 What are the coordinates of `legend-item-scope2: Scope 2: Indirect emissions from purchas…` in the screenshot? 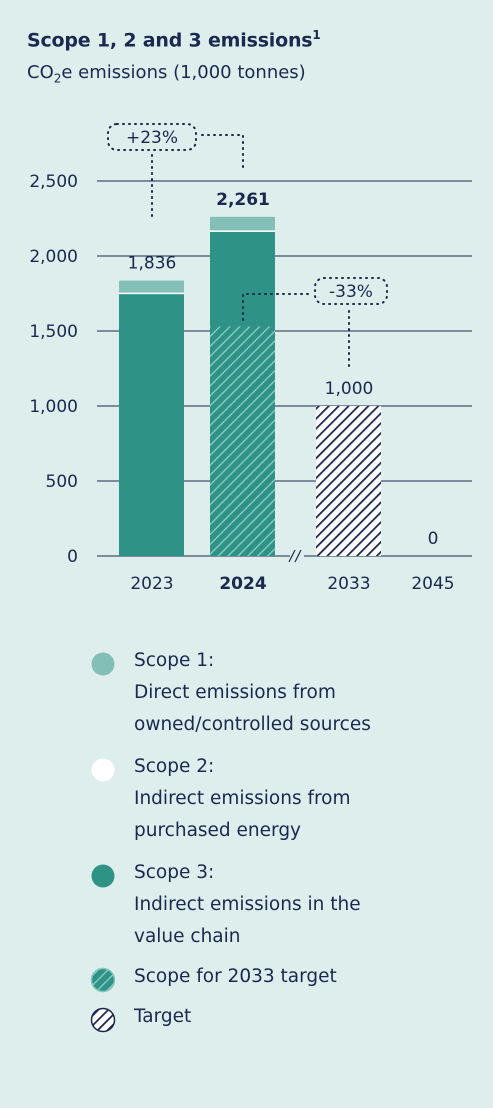 It's located at (280, 799).